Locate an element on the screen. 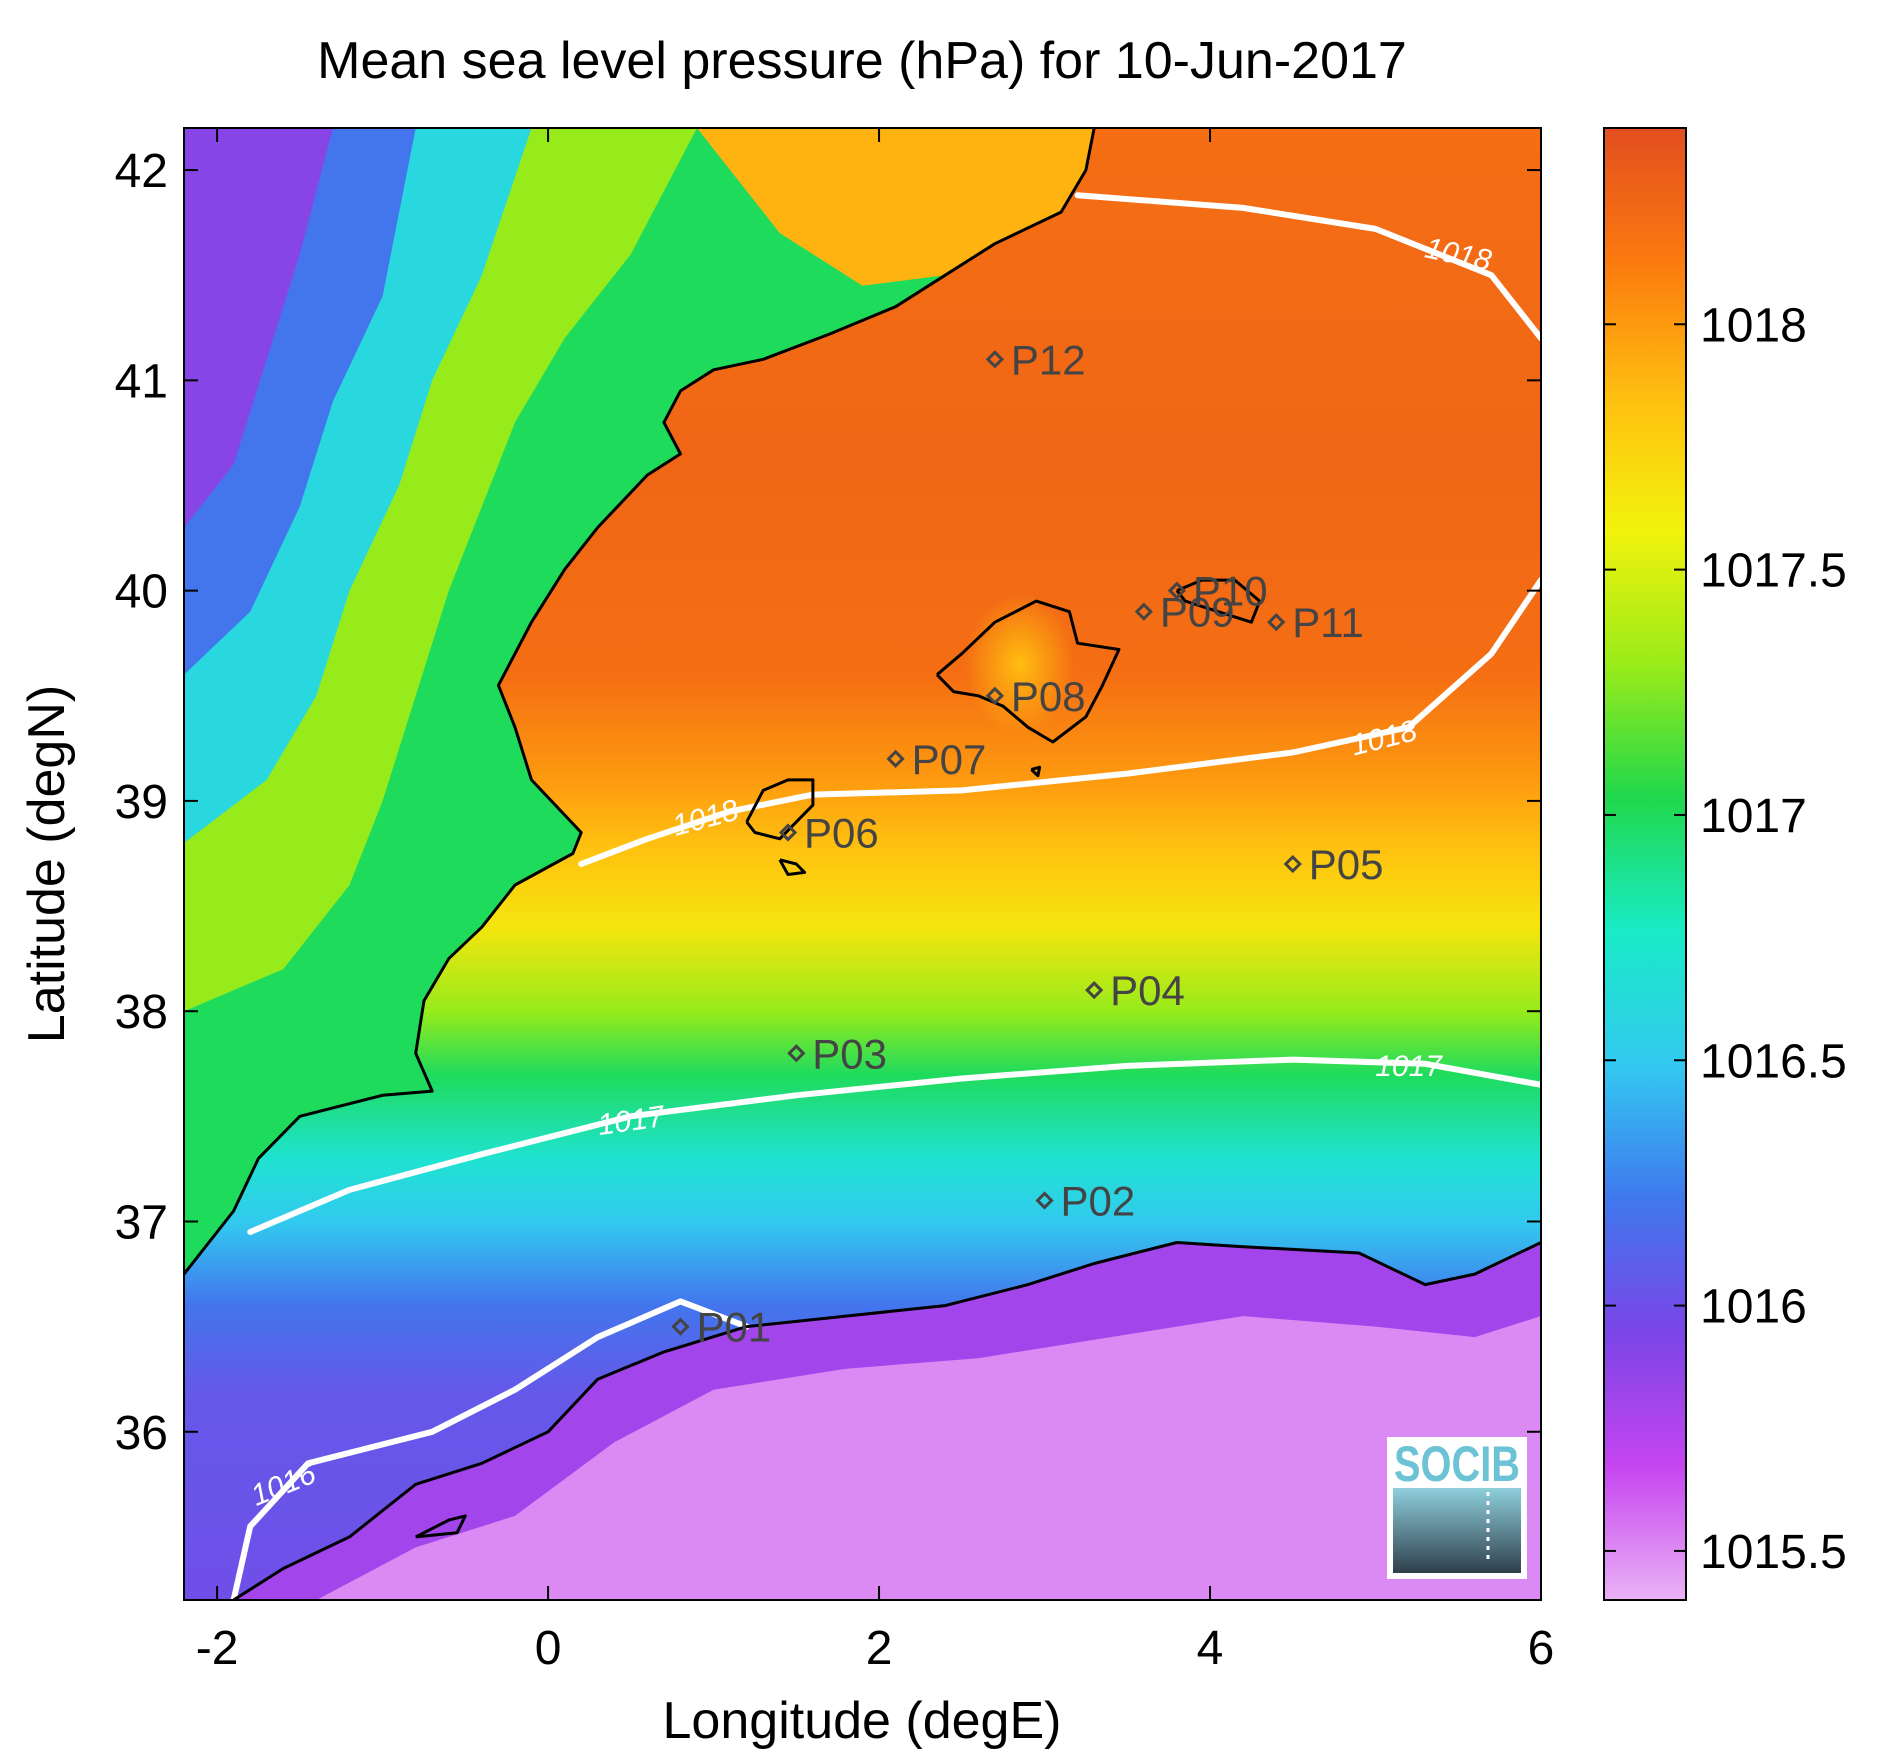 The height and width of the screenshot is (1758, 1904). colorbar-ticks: 1015.5 1016 1016.5 1017 1017.5 1018 is located at coordinates (1725, 939).